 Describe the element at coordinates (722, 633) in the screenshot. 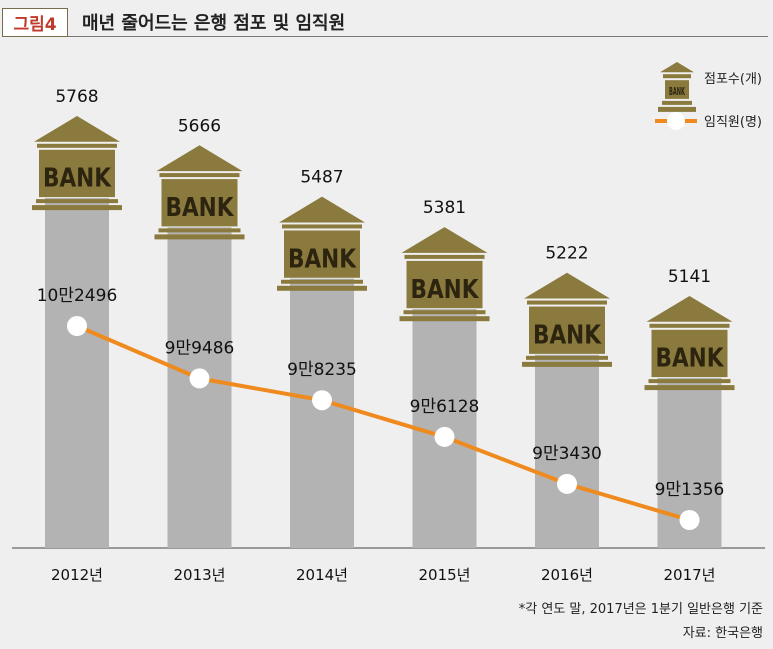

I see `source-note: 자료: 한국은행` at that location.